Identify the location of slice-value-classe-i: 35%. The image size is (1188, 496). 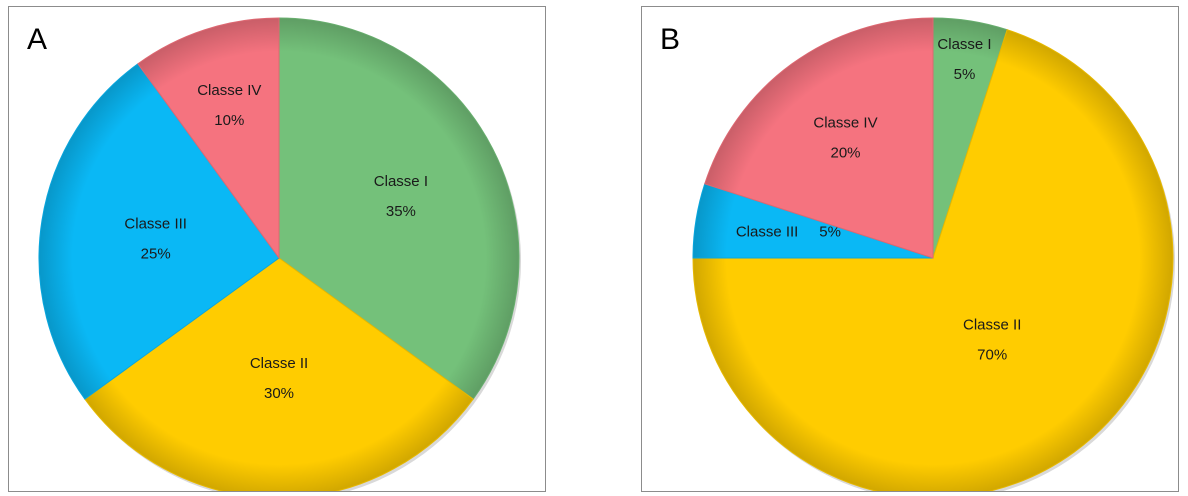
(401, 211).